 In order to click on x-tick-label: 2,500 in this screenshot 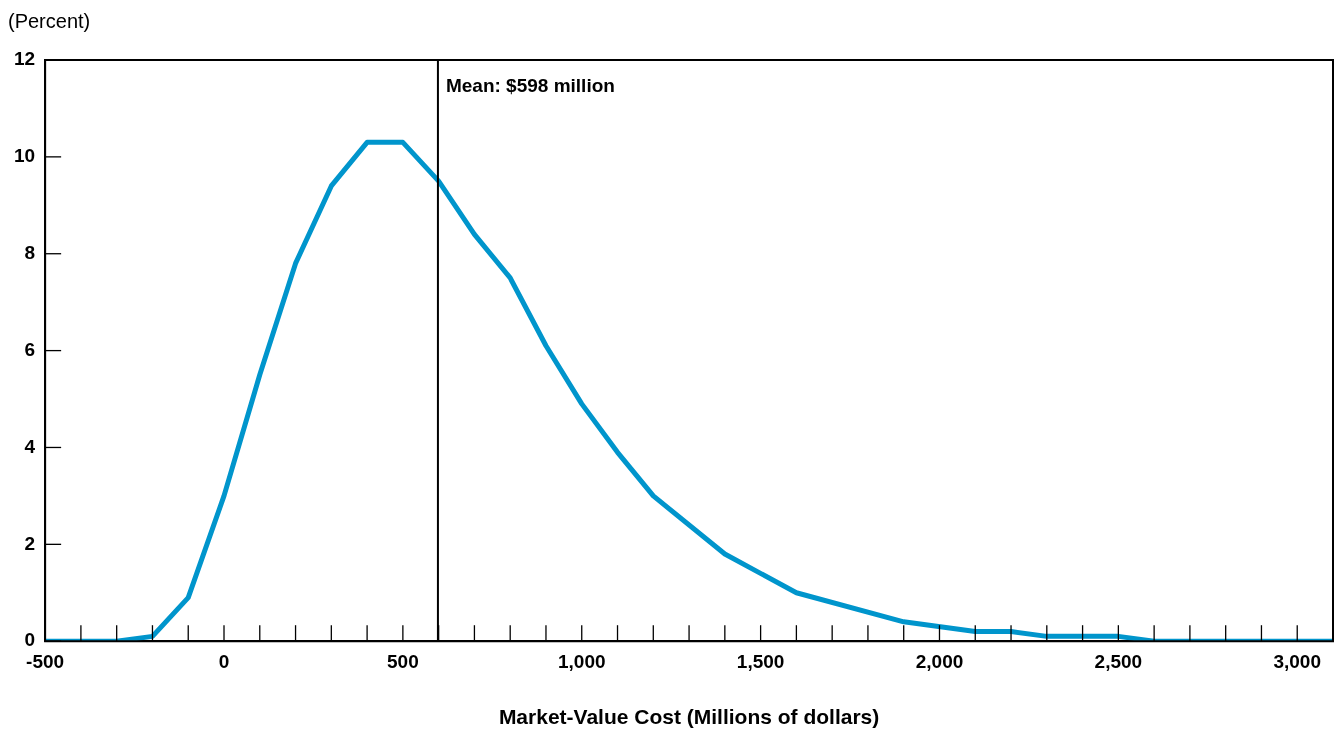, I will do `click(1118, 661)`.